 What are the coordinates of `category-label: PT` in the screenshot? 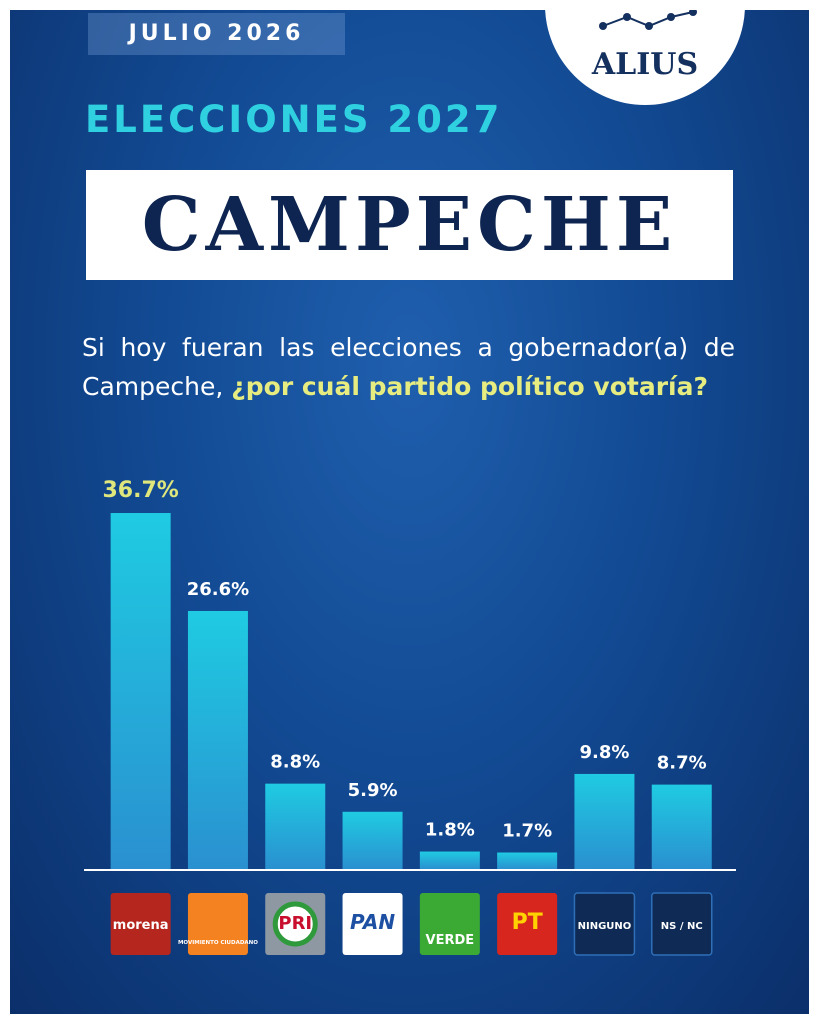 It's located at (527, 922).